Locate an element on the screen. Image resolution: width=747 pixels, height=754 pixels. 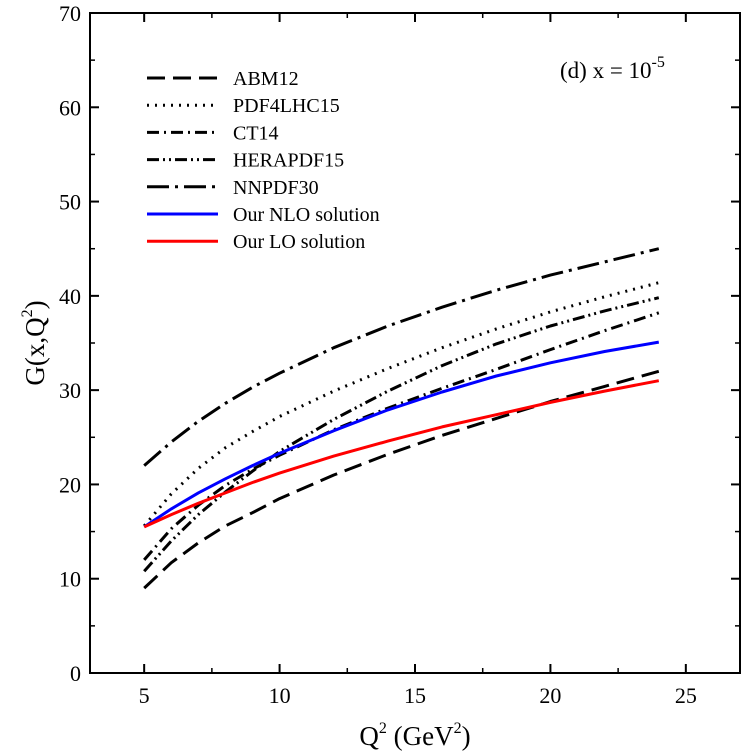
x-title-close: ) is located at coordinates (466, 736).